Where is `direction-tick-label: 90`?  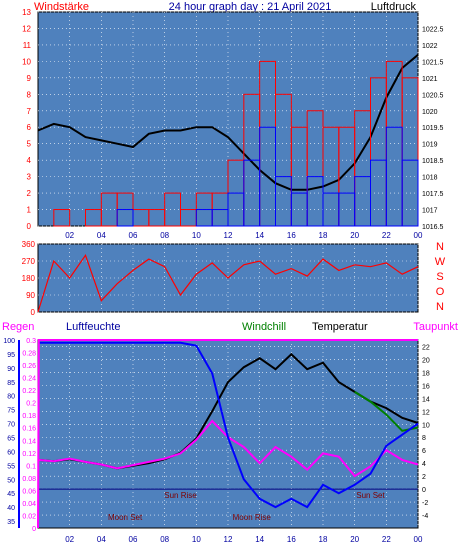
direction-tick-label: 90 is located at coordinates (30, 295).